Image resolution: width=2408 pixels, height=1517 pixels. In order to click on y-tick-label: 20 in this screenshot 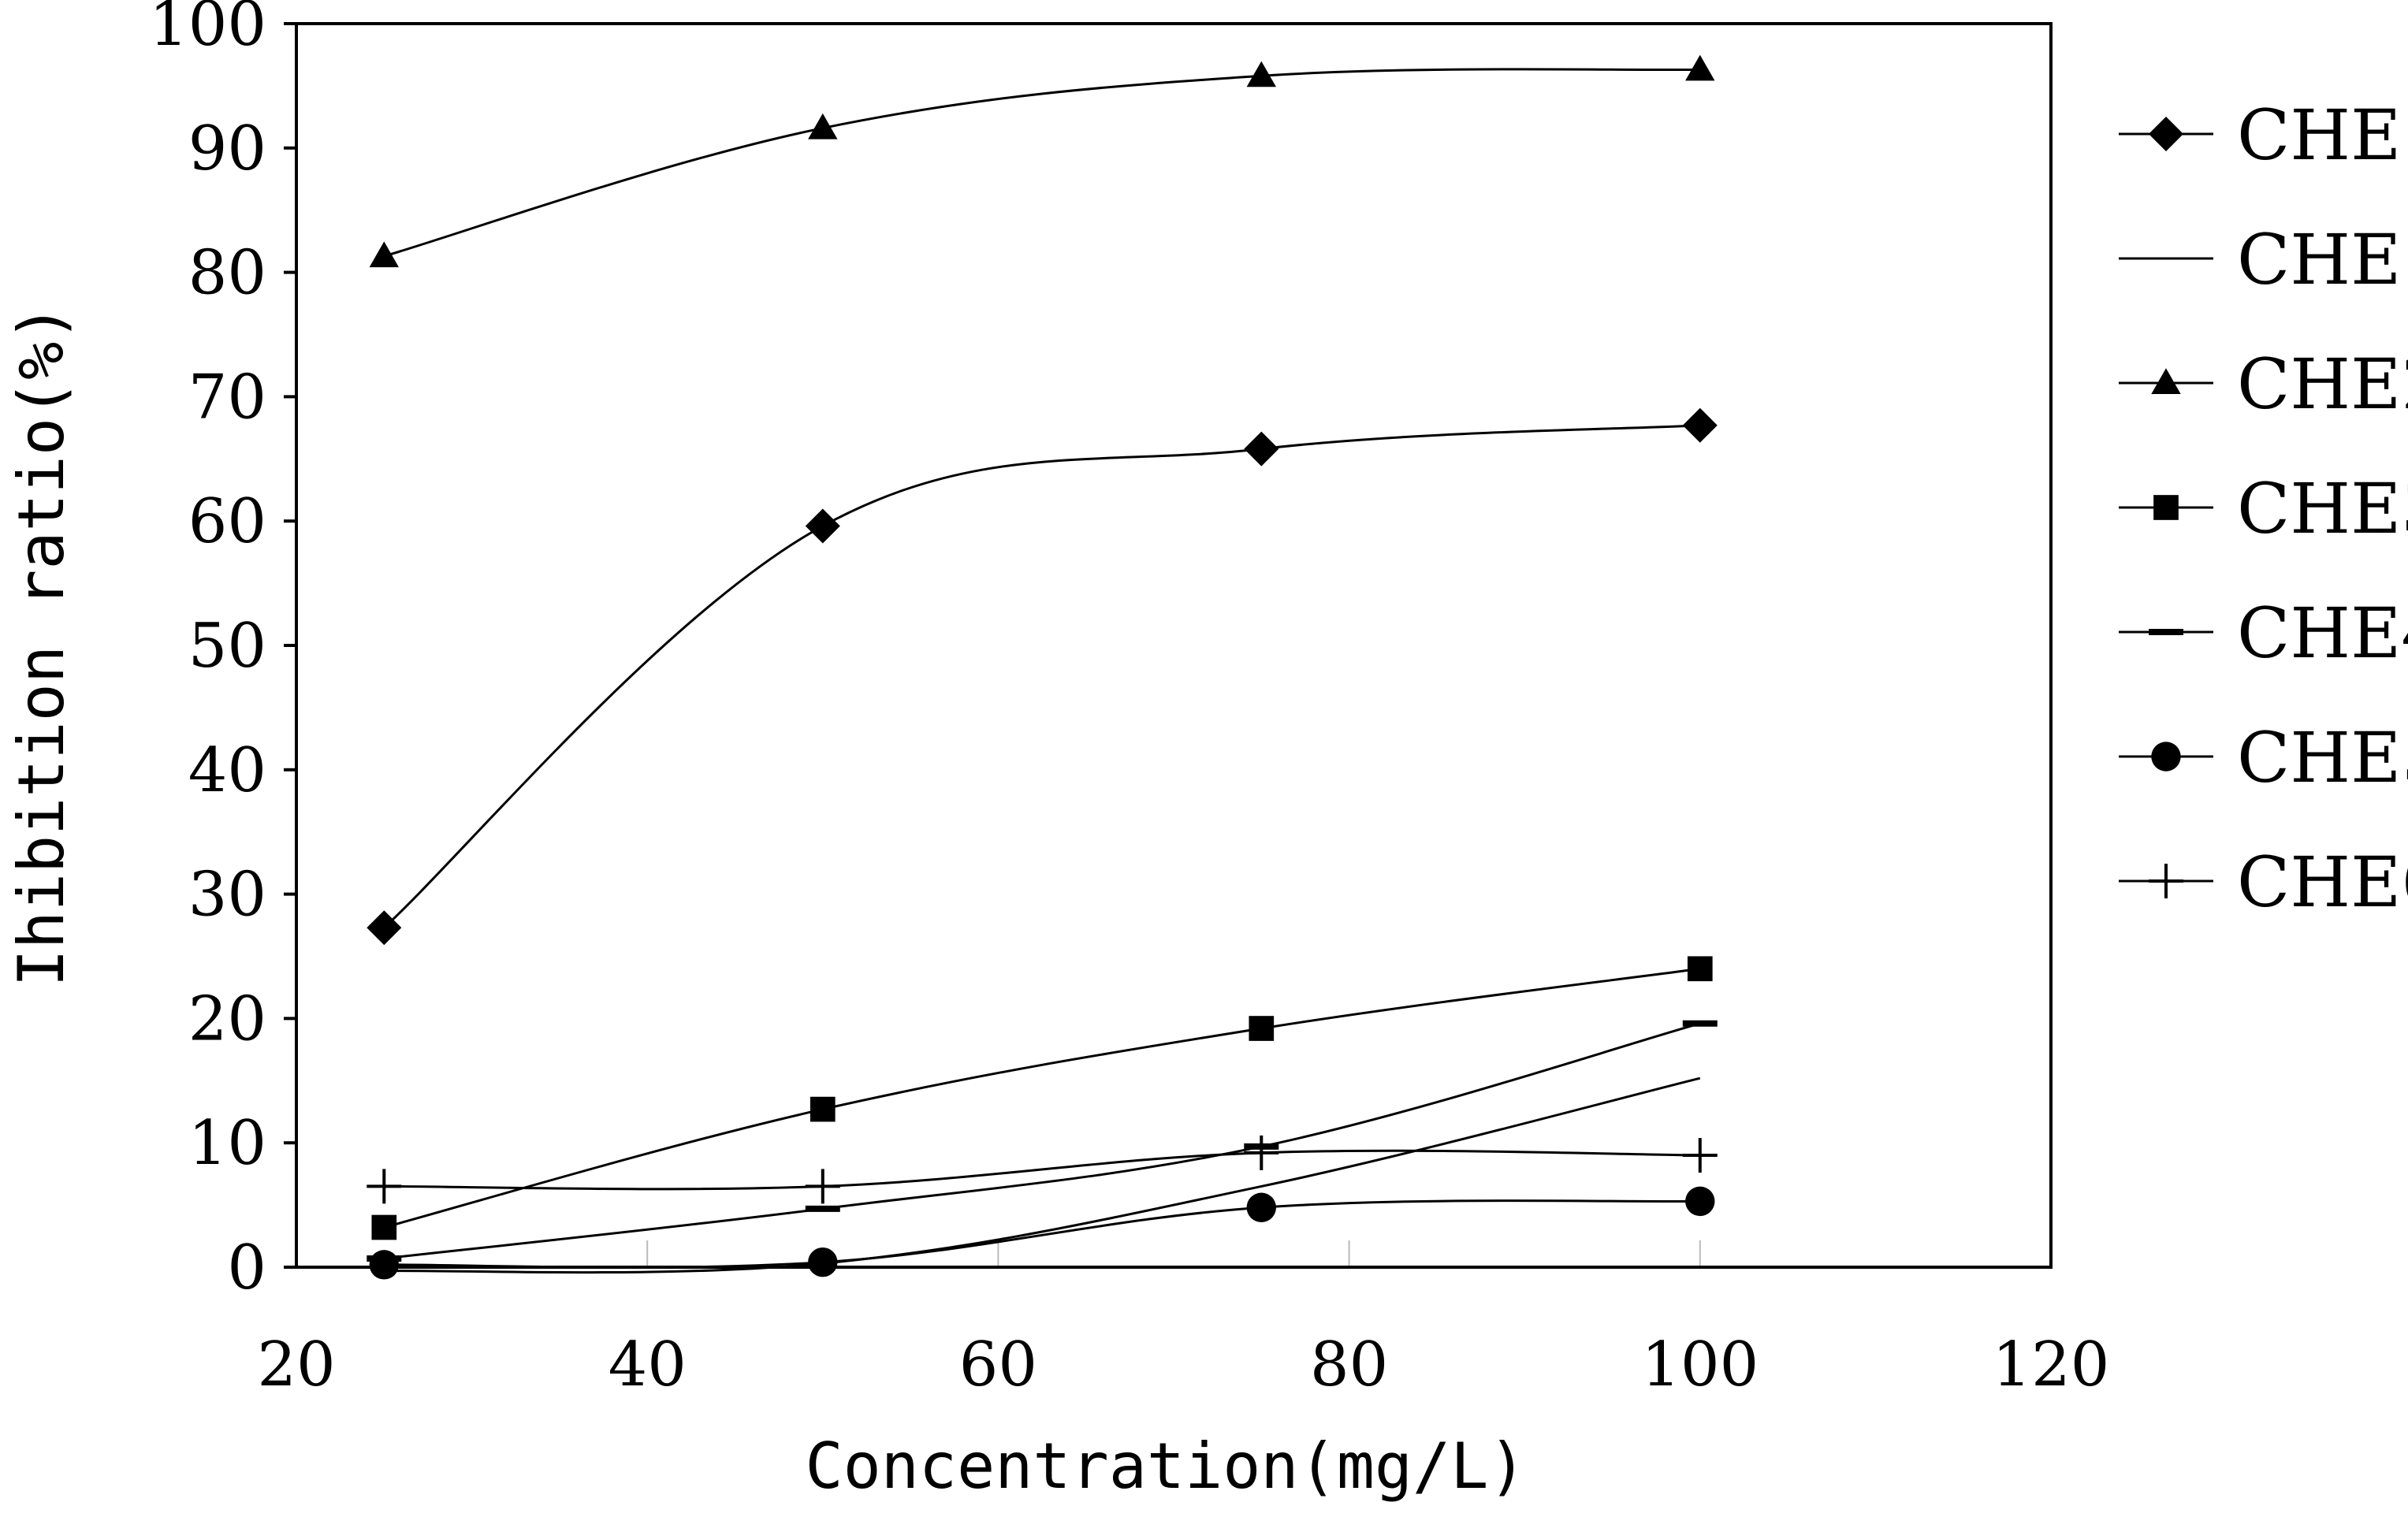, I will do `click(227, 1018)`.